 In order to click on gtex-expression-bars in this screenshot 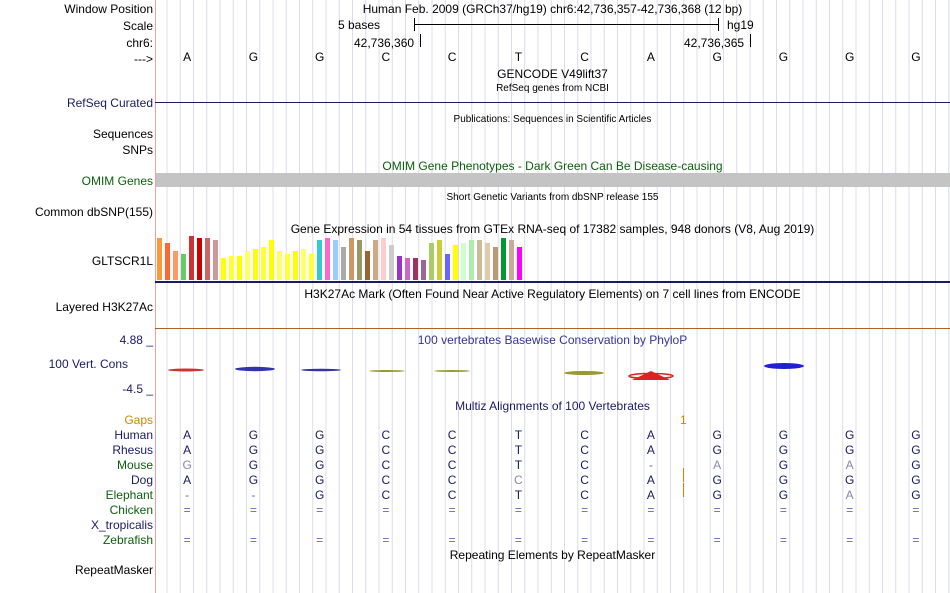, I will do `click(346, 258)`.